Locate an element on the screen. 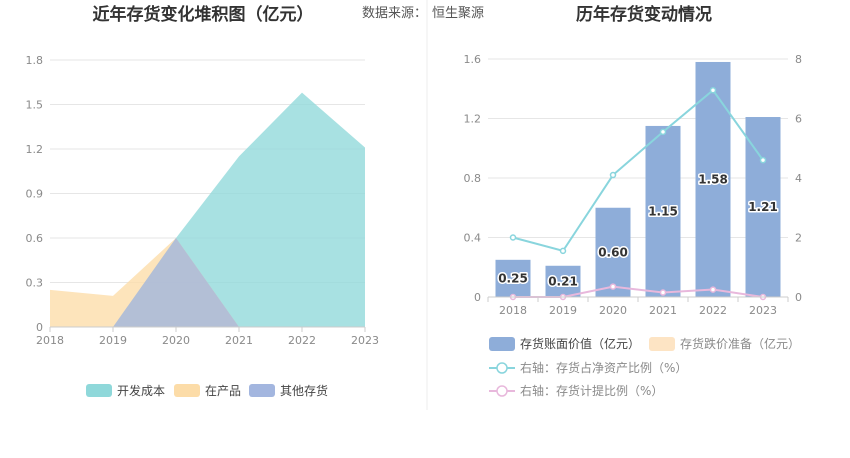  bar-data-label: 1.58 is located at coordinates (713, 179).